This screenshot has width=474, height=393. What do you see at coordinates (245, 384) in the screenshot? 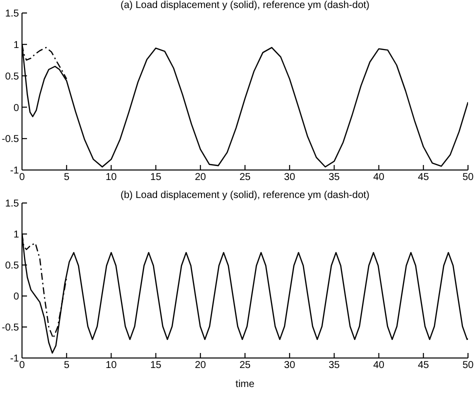
I see `x-axis-title: time` at bounding box center [245, 384].